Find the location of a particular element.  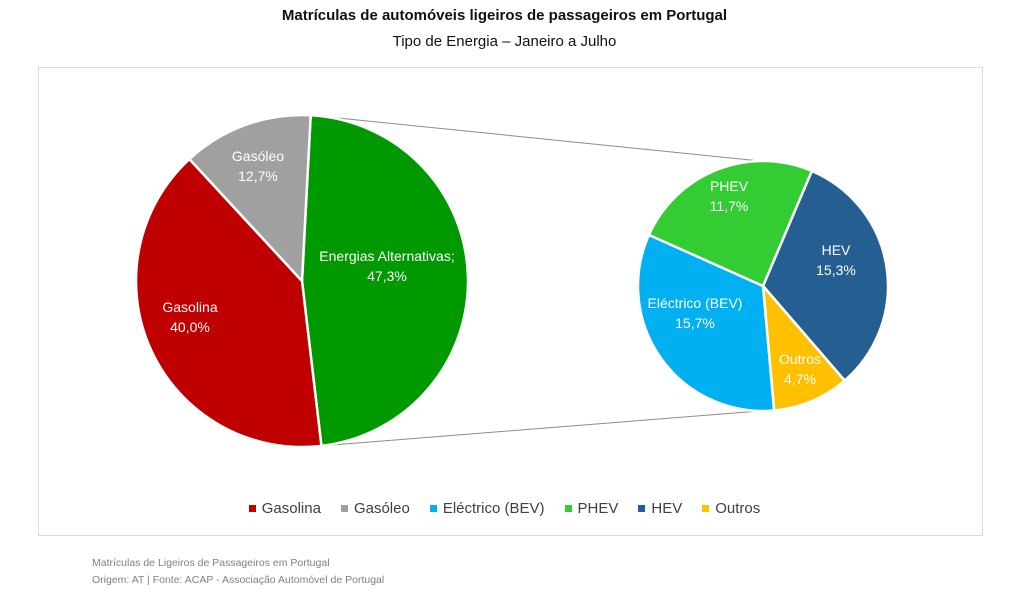

legend-label: Outros is located at coordinates (738, 508).